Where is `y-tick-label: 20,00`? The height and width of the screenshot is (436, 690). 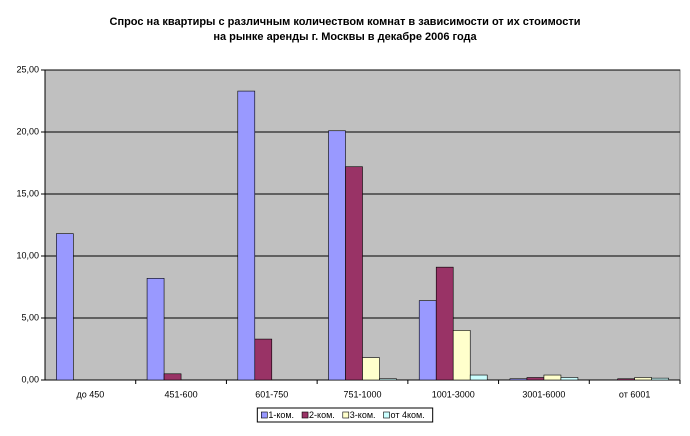
y-tick-label: 20,00 is located at coordinates (27, 131).